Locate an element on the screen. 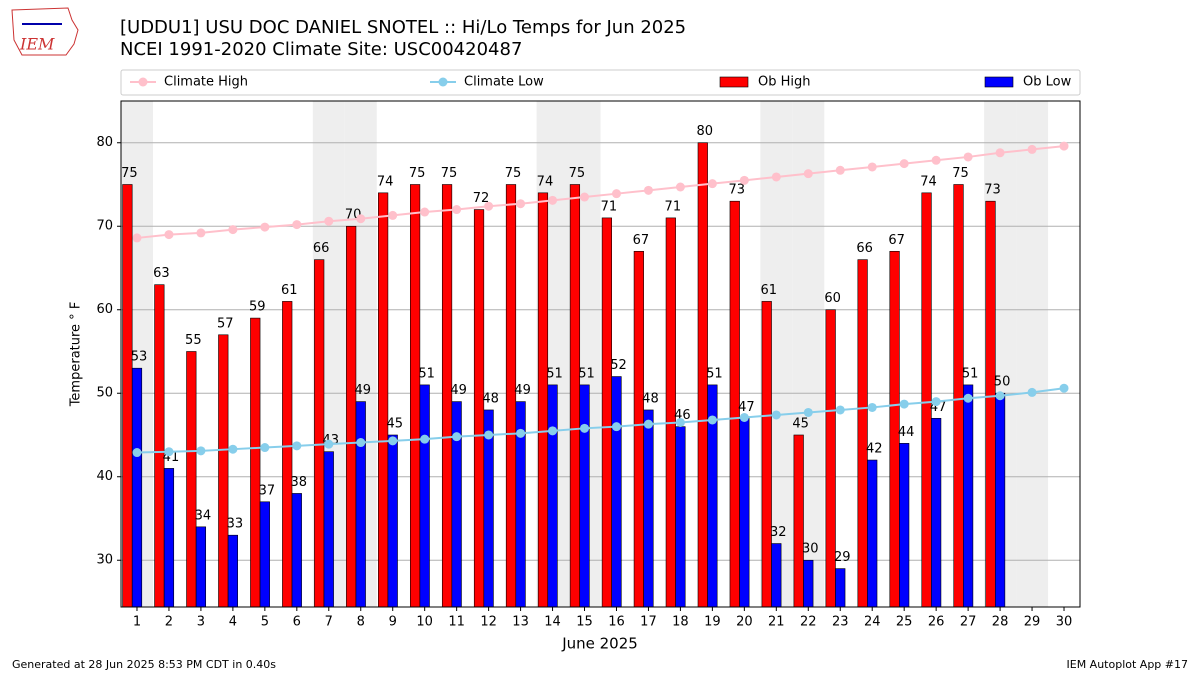 The width and height of the screenshot is (1200, 675). data-label: 74 is located at coordinates (385, 181).